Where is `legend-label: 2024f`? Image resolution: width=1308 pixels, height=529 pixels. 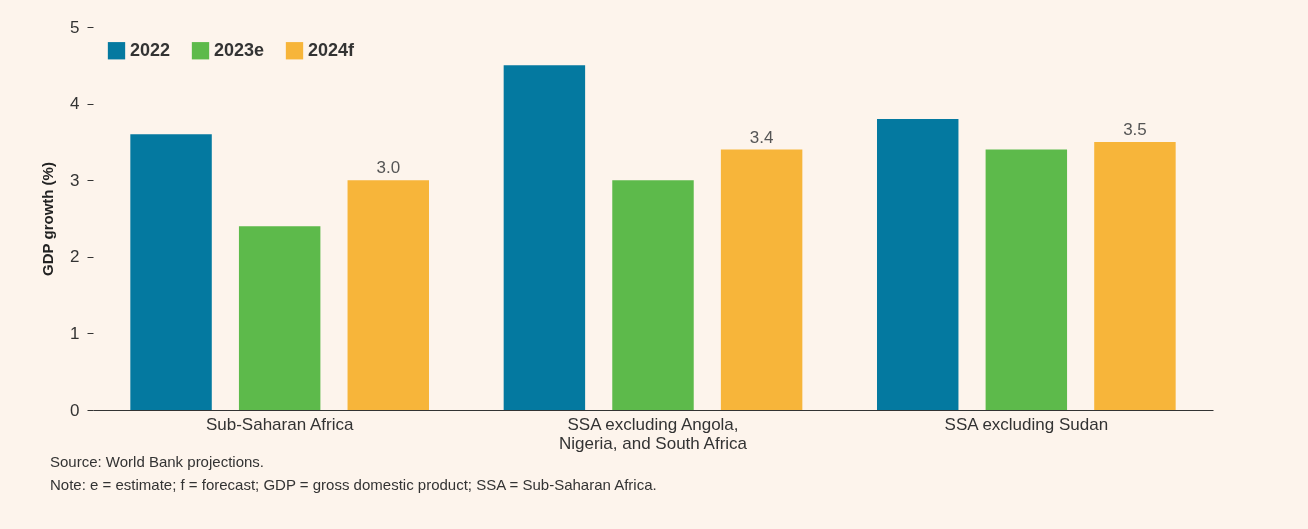
legend-label: 2024f is located at coordinates (332, 49).